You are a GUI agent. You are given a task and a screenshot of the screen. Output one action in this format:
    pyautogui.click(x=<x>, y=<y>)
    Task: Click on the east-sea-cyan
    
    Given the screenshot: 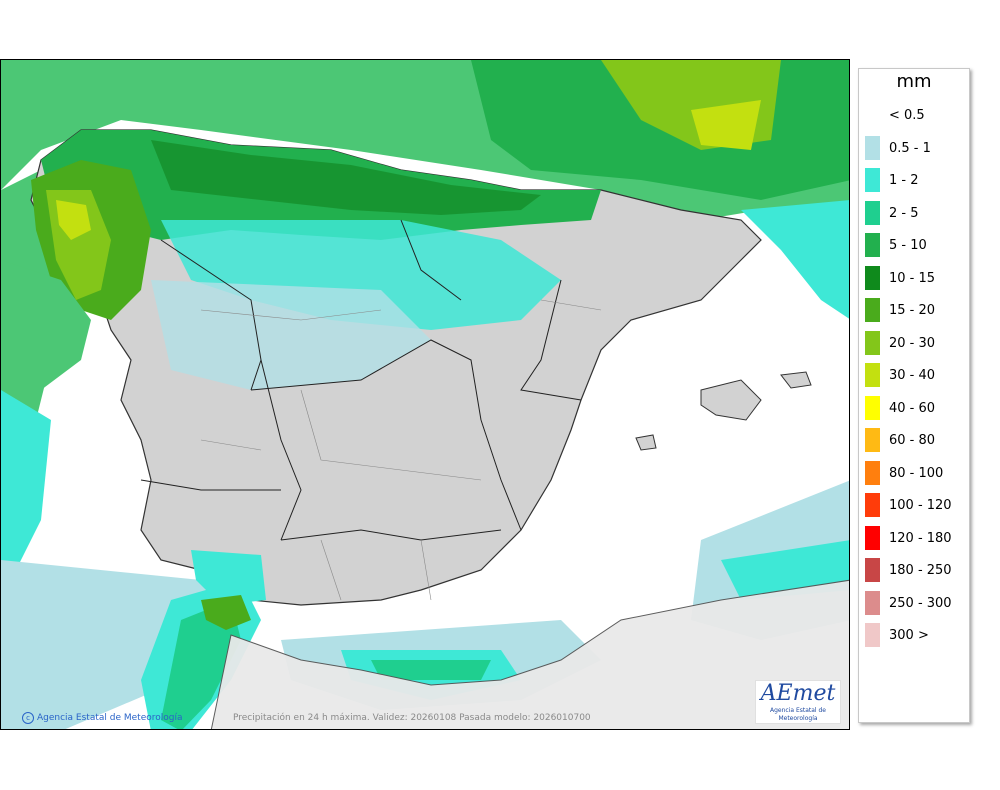 What is the action you would take?
    pyautogui.click(x=795, y=259)
    